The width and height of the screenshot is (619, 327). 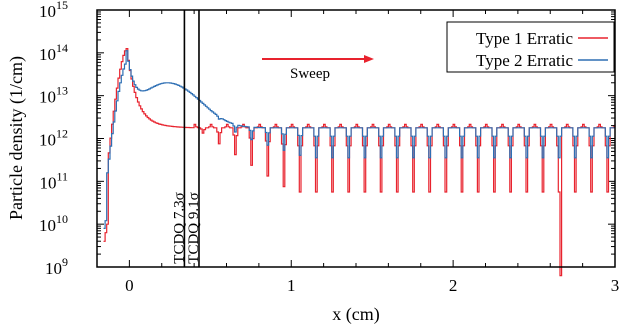 What do you see at coordinates (53, 10) in the screenshot?
I see `y-tick-label: 1015` at bounding box center [53, 10].